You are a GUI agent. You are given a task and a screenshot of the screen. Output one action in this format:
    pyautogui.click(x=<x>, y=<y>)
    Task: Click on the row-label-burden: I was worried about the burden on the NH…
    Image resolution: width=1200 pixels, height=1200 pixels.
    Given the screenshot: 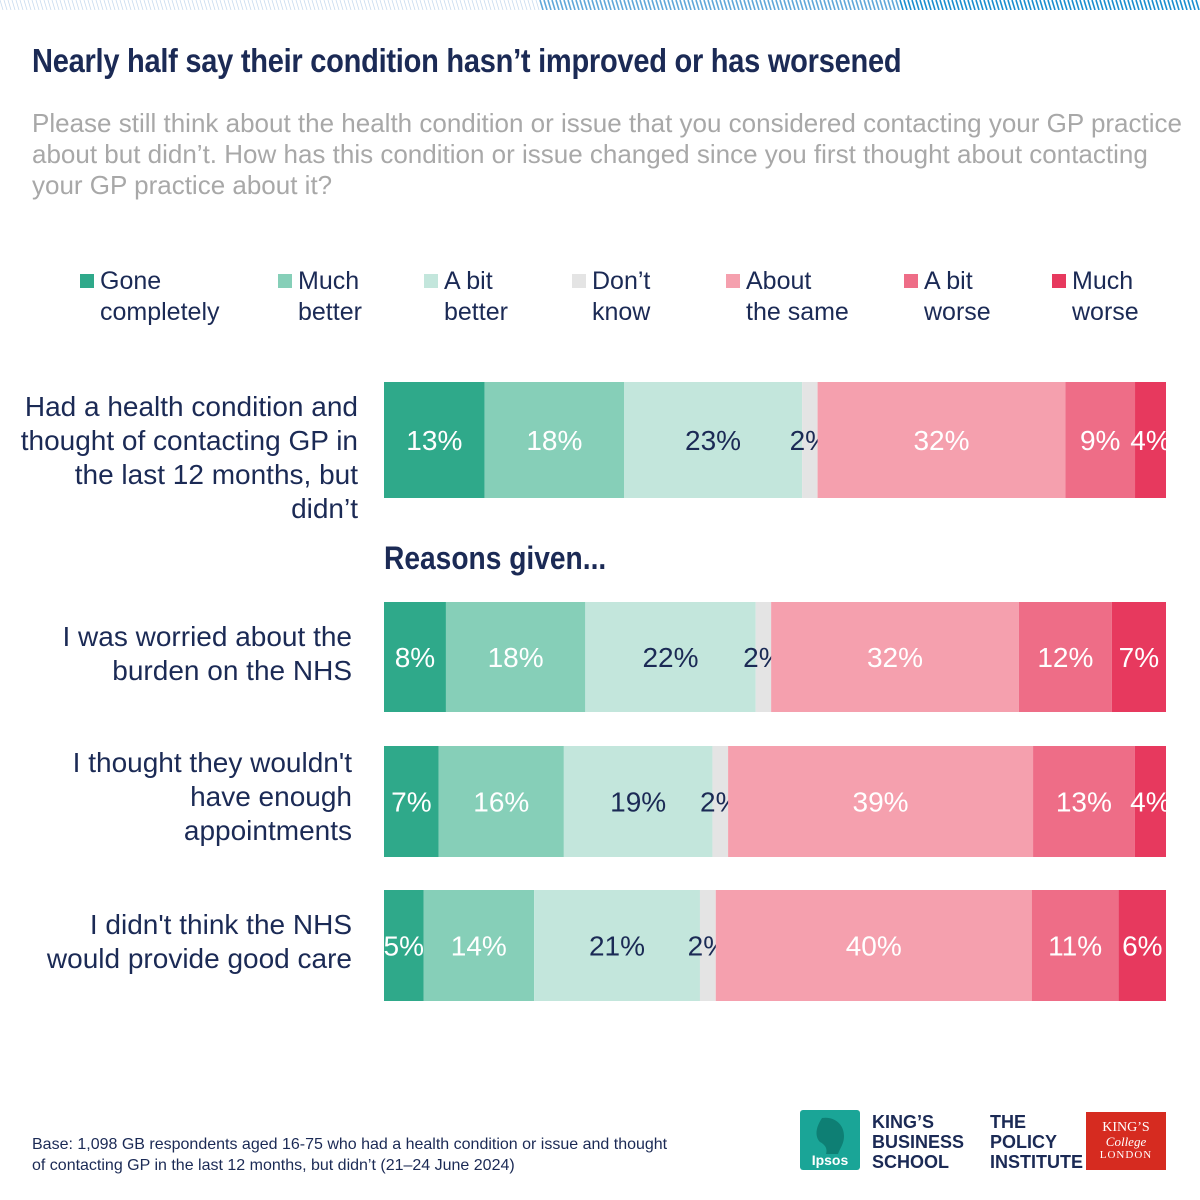 What is the action you would take?
    pyautogui.click(x=207, y=653)
    